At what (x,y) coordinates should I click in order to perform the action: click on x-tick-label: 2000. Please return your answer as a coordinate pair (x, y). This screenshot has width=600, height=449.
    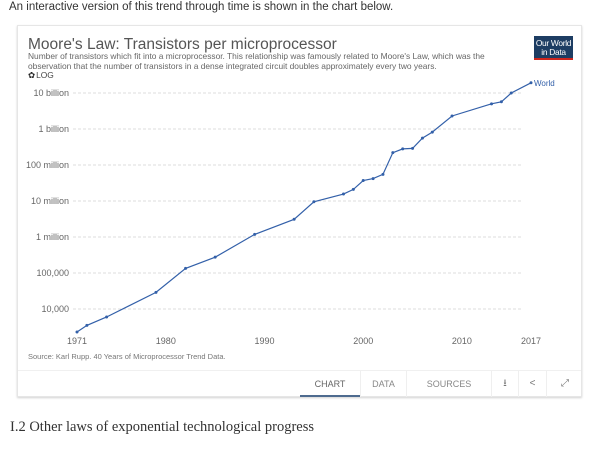
    Looking at the image, I should click on (363, 341).